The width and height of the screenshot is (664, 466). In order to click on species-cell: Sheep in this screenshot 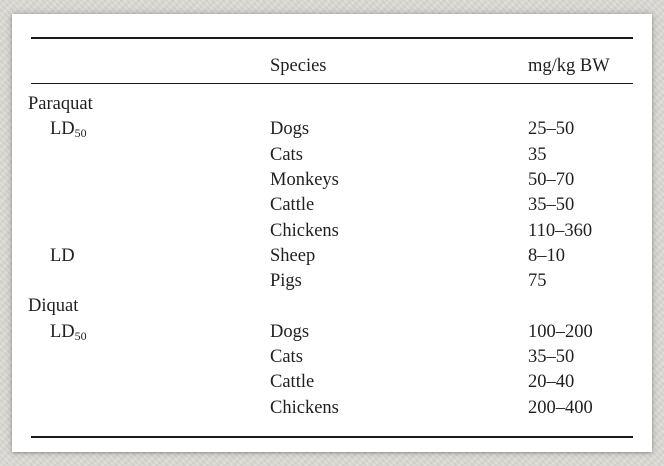, I will do `click(293, 255)`.